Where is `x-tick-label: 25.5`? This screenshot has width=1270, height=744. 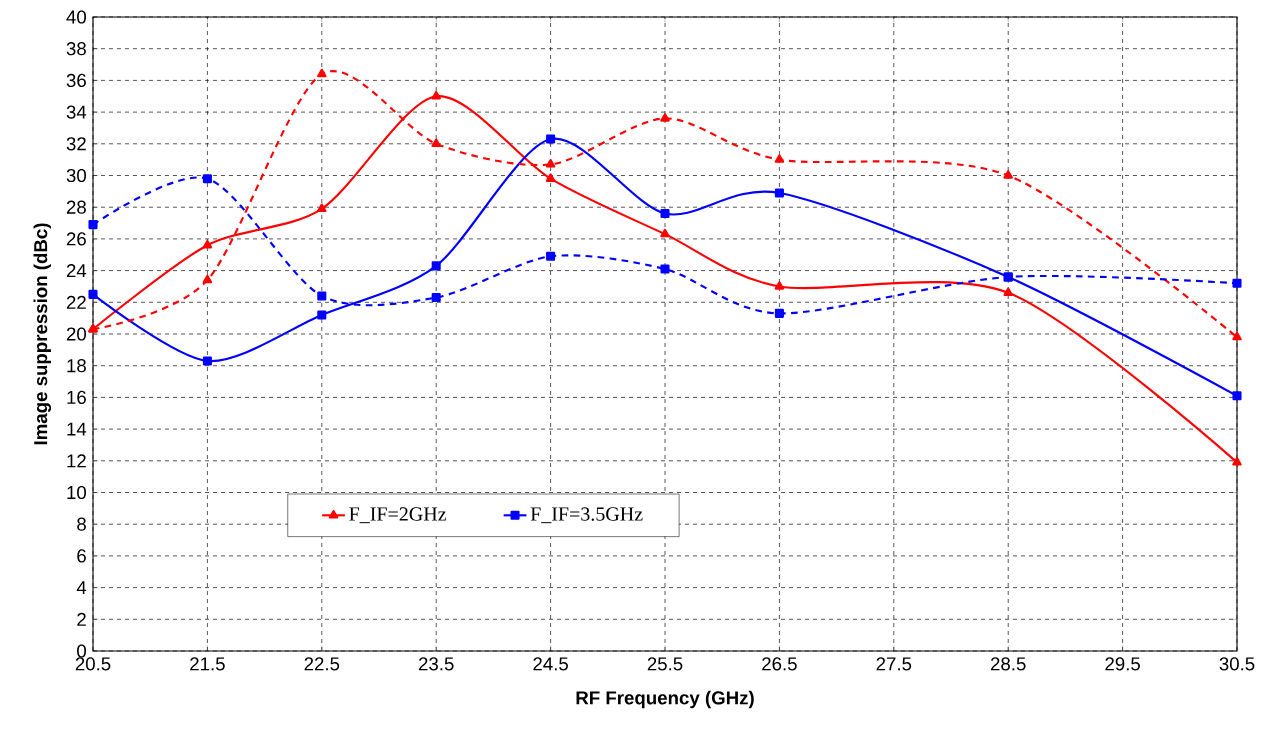 x-tick-label: 25.5 is located at coordinates (665, 664).